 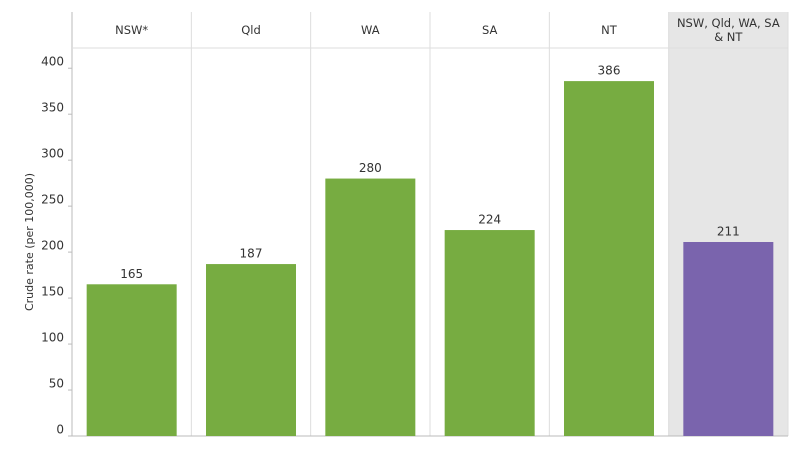 I want to click on category-header-box: Qld, so click(x=251, y=30).